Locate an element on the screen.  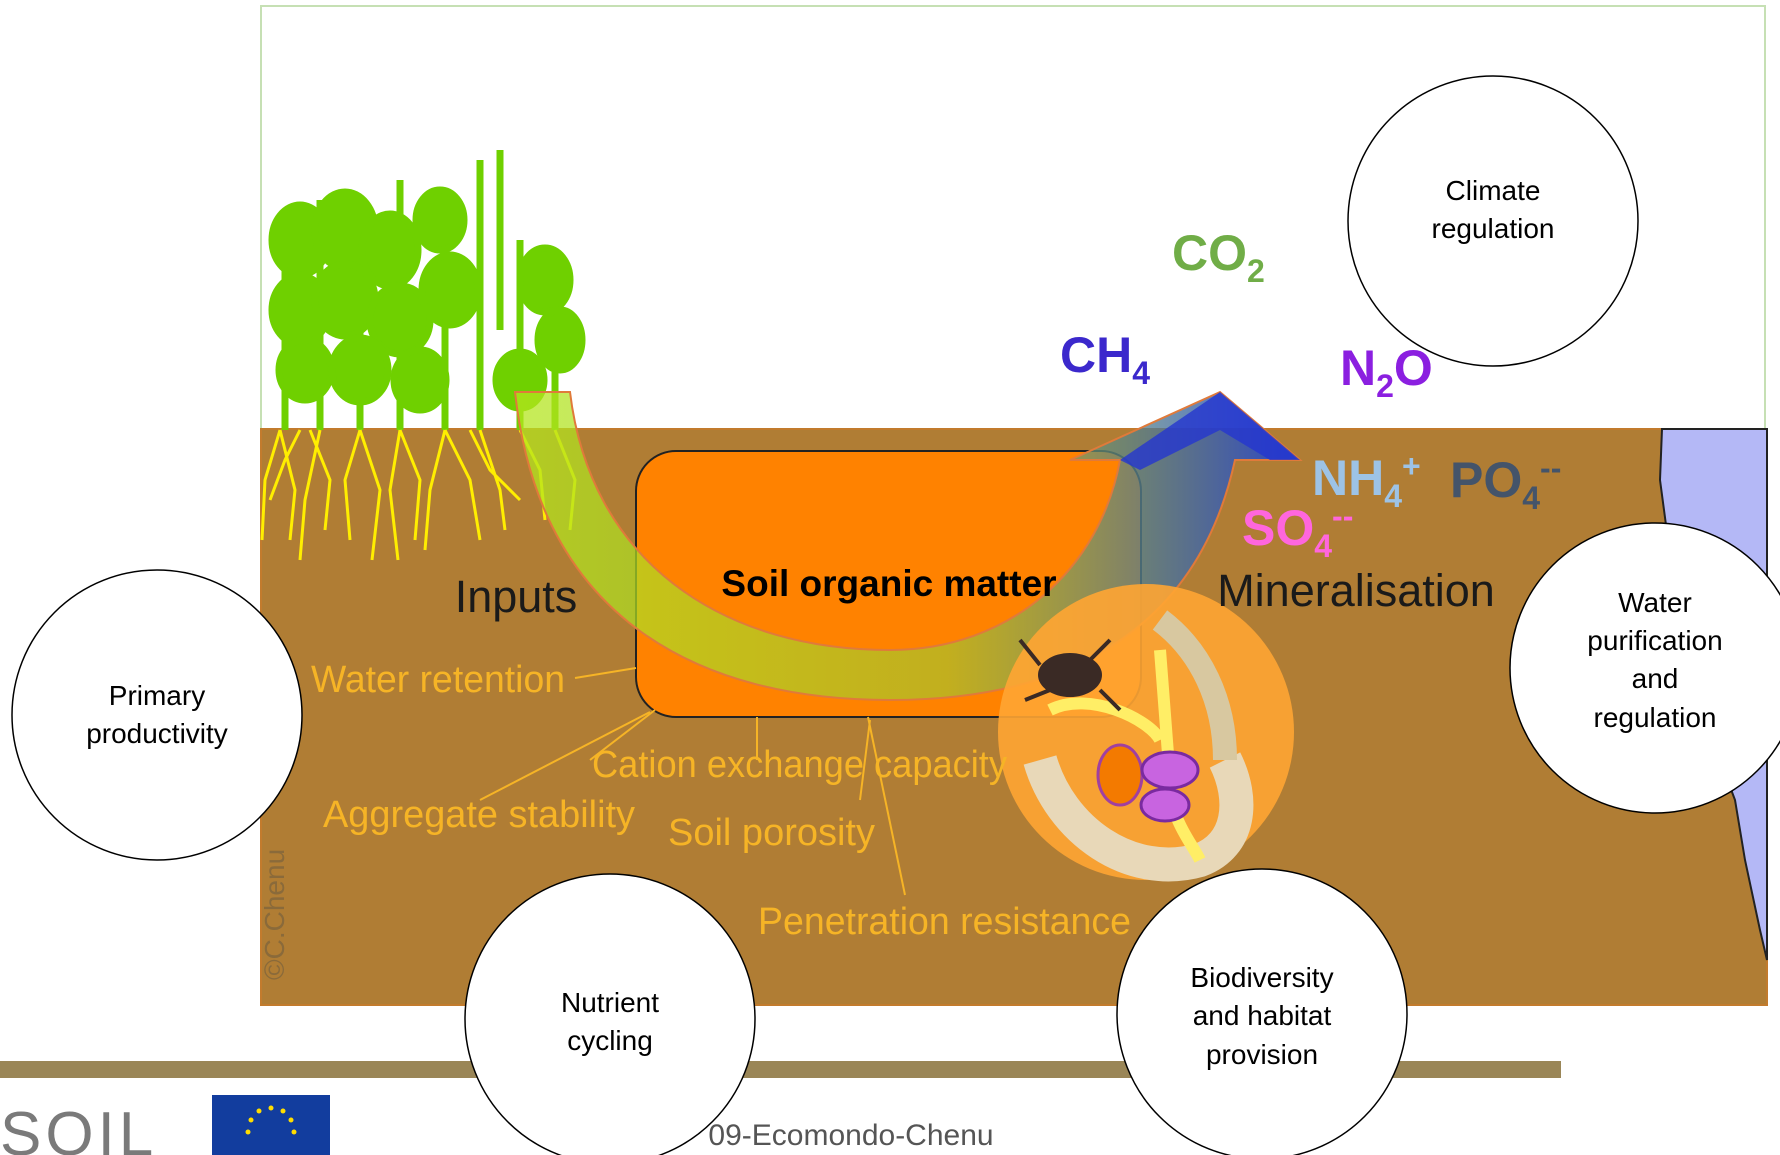
svg-text: Biodiversity is located at coordinates (1261, 977).